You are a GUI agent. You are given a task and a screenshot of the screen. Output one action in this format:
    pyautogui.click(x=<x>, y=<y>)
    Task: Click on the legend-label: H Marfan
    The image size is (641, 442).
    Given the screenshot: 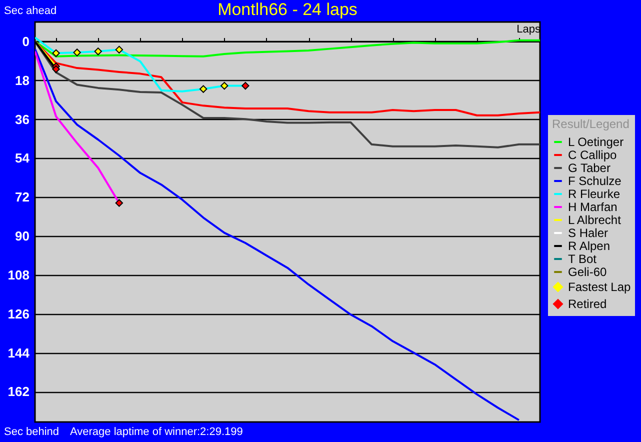 What is the action you would take?
    pyautogui.click(x=593, y=207)
    